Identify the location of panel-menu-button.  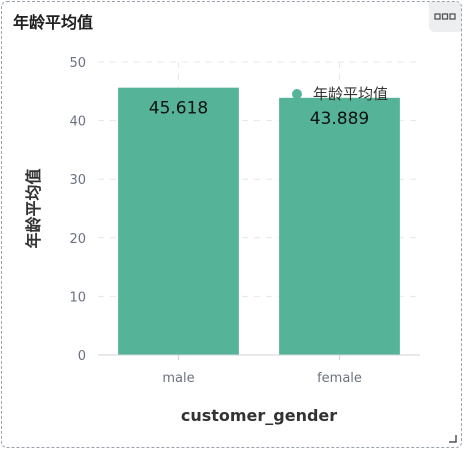
(445, 17).